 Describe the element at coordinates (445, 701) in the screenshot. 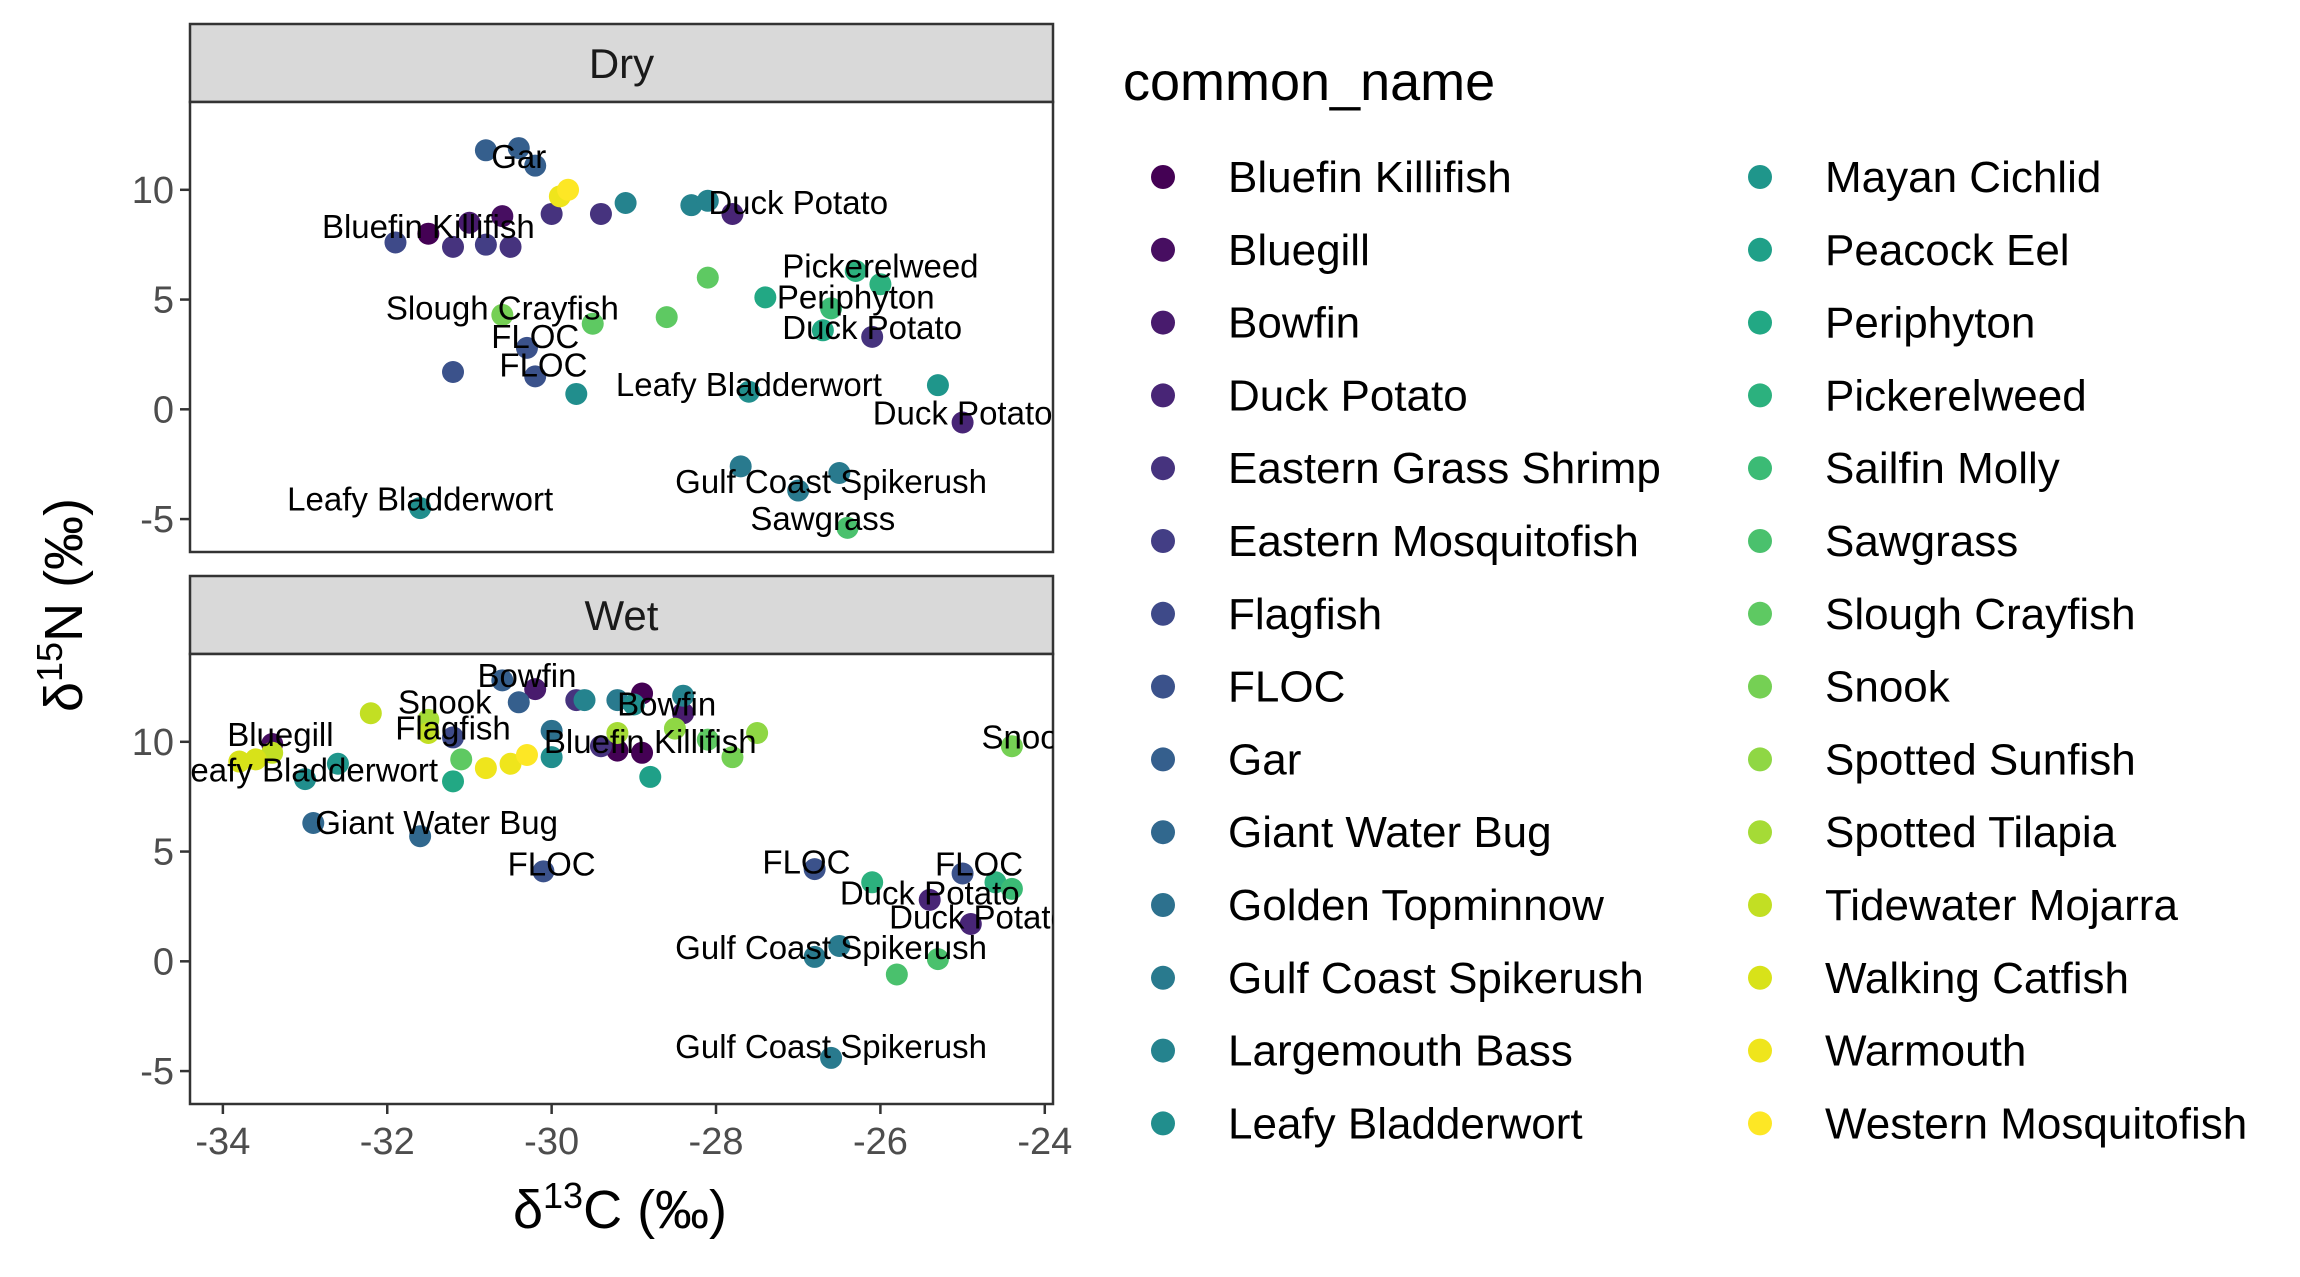

I see `point-label: Snook` at that location.